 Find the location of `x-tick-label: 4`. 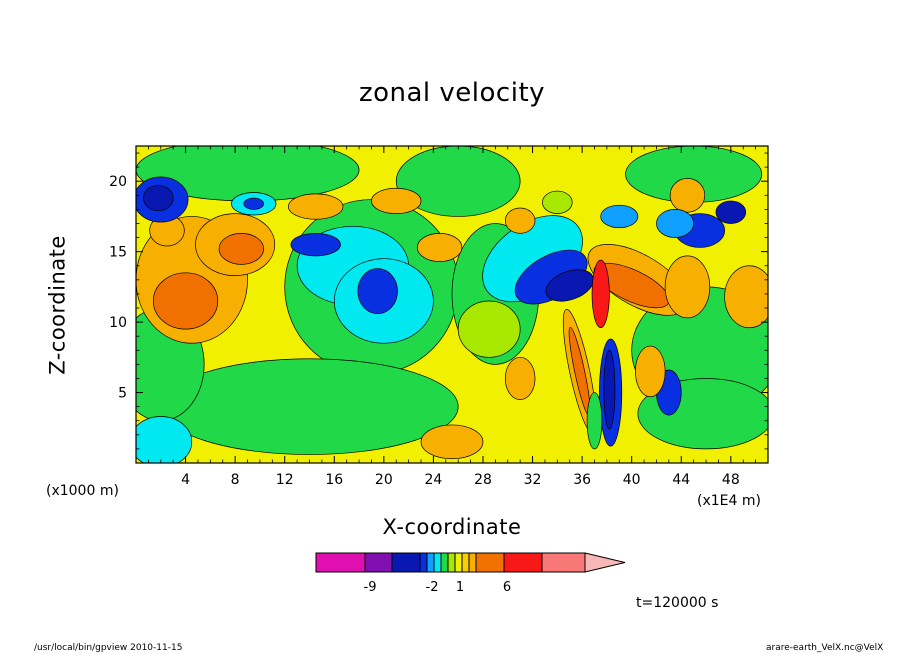

x-tick-label: 4 is located at coordinates (185, 480).